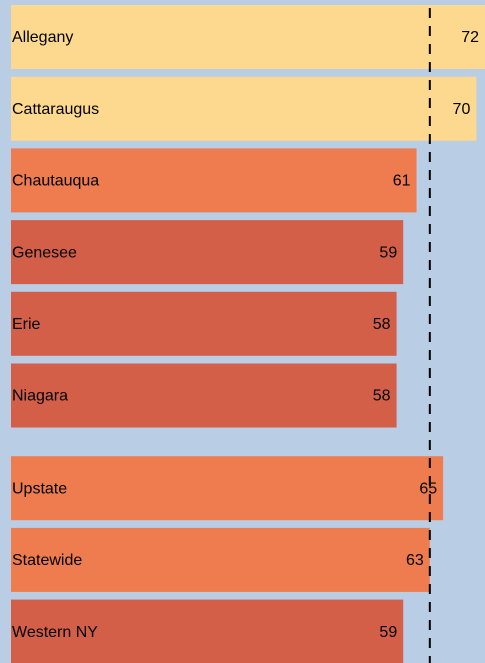 The height and width of the screenshot is (663, 485). What do you see at coordinates (55, 181) in the screenshot?
I see `category-label: Chautauqua` at bounding box center [55, 181].